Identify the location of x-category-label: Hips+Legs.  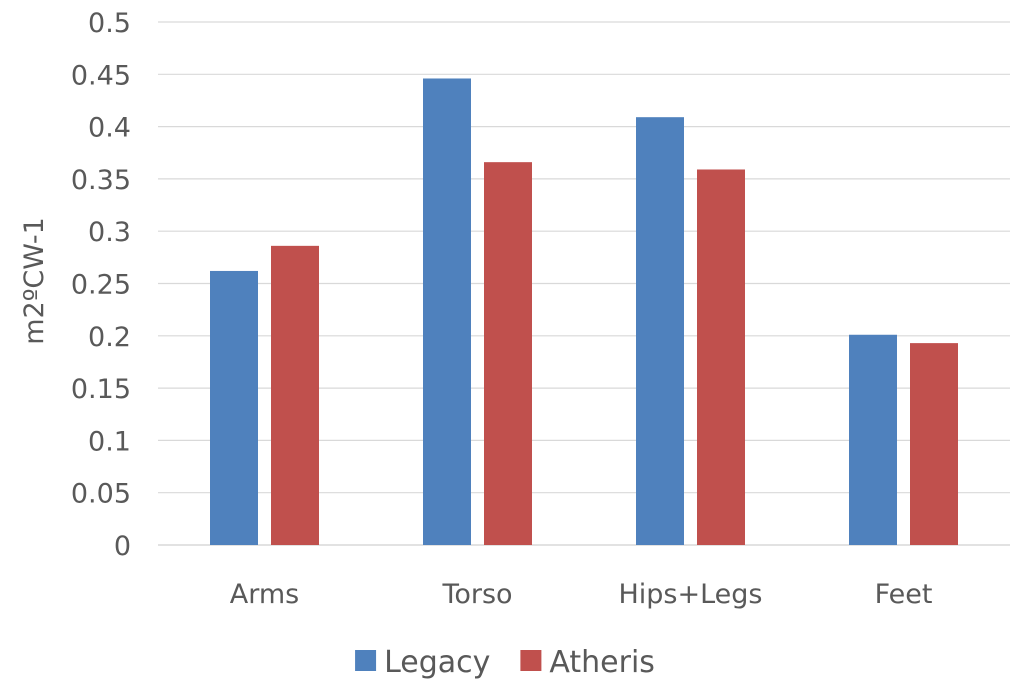
(690, 594).